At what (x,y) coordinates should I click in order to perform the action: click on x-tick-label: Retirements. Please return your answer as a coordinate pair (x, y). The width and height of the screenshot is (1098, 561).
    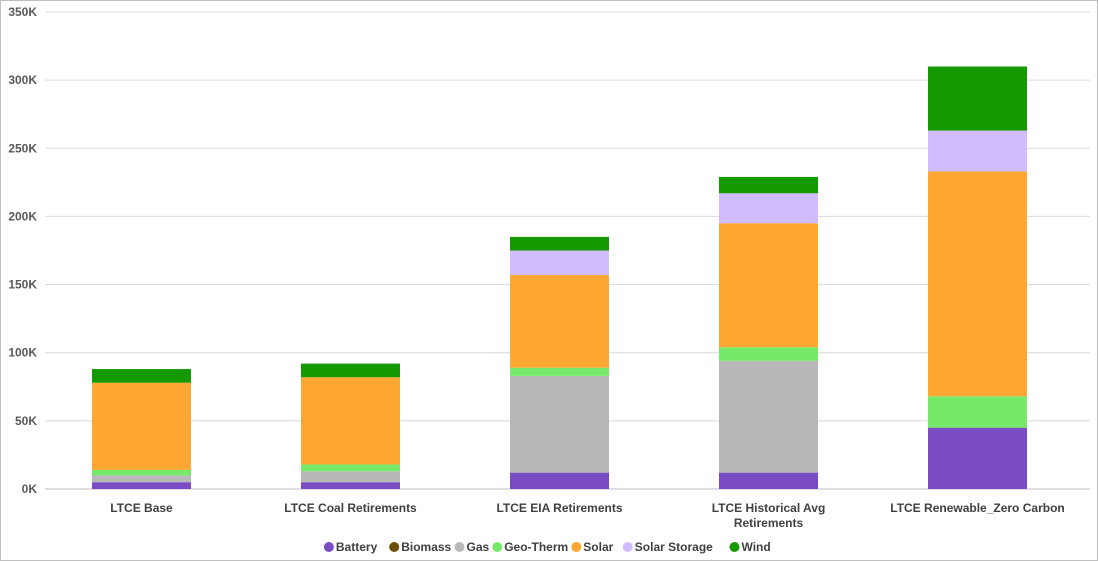
    Looking at the image, I should click on (769, 523).